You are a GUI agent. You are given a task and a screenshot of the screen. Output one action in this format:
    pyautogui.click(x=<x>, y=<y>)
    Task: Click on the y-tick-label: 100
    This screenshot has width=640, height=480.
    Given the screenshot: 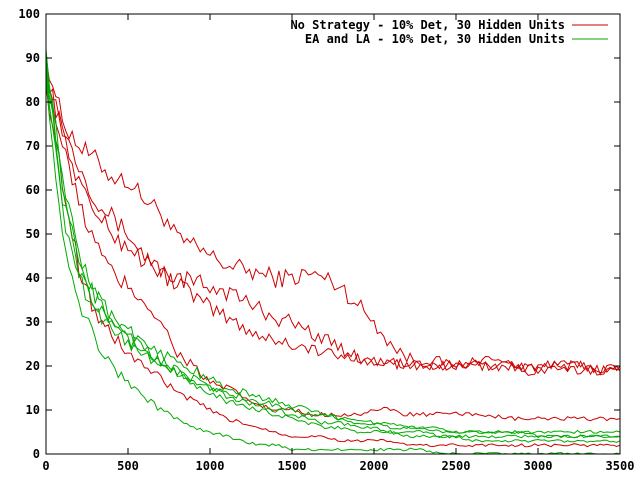 What is the action you would take?
    pyautogui.click(x=29, y=14)
    